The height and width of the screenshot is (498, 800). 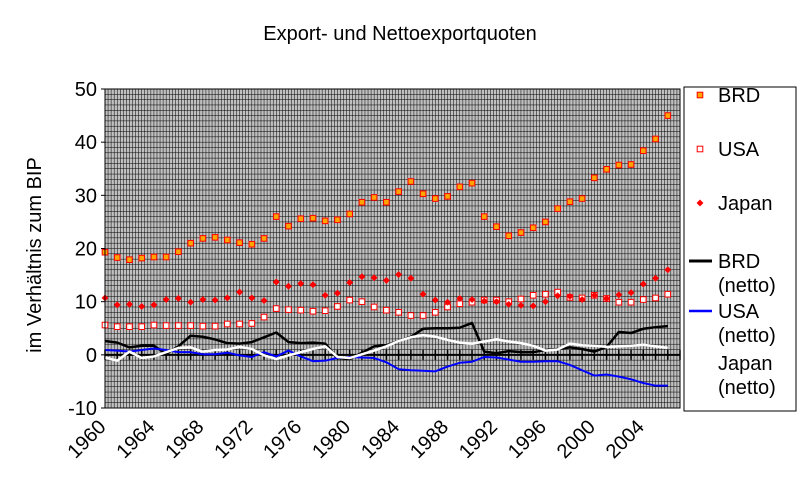 What do you see at coordinates (576, 439) in the screenshot?
I see `x-tick-label: 2000` at bounding box center [576, 439].